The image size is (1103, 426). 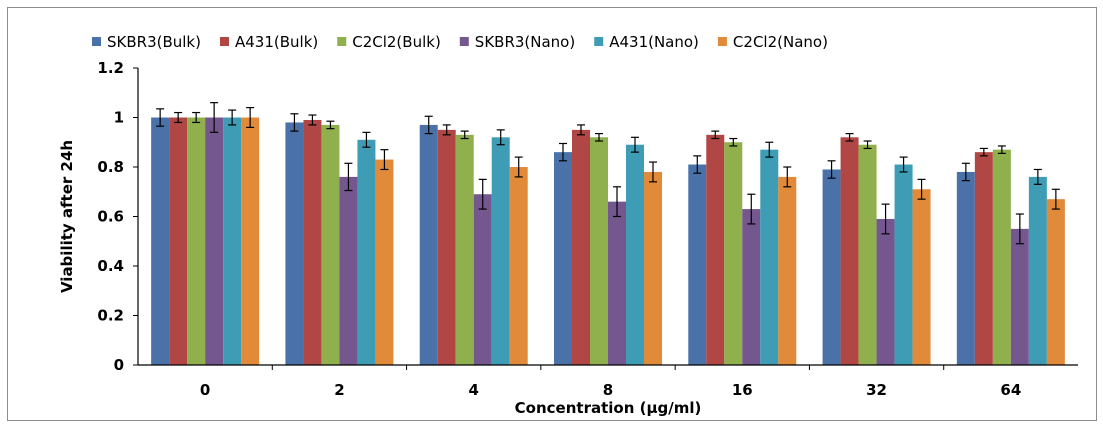 What do you see at coordinates (205, 390) in the screenshot?
I see `x-tick-label: 0` at bounding box center [205, 390].